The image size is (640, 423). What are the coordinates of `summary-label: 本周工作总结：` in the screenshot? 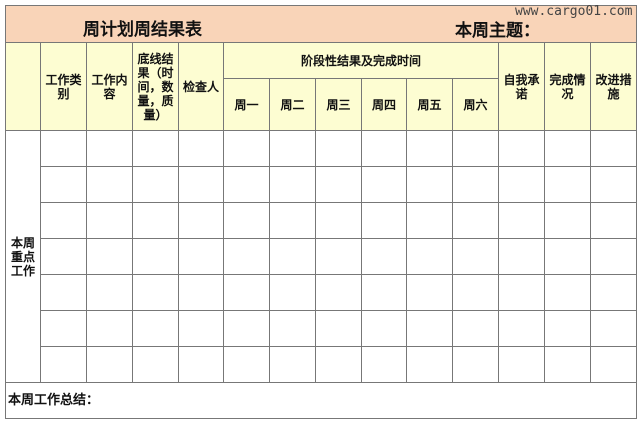 It's located at (54, 400).